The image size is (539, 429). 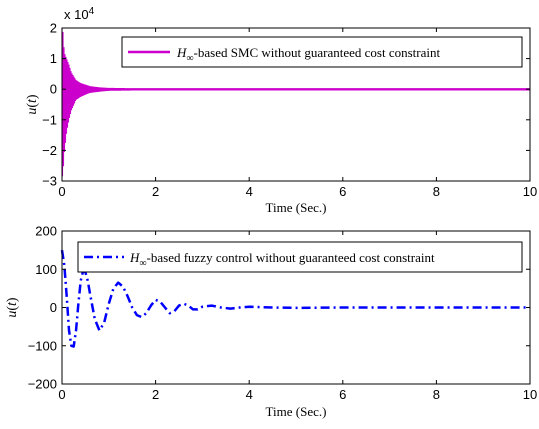 I want to click on y-tick-label-top: 2, so click(x=53, y=28).